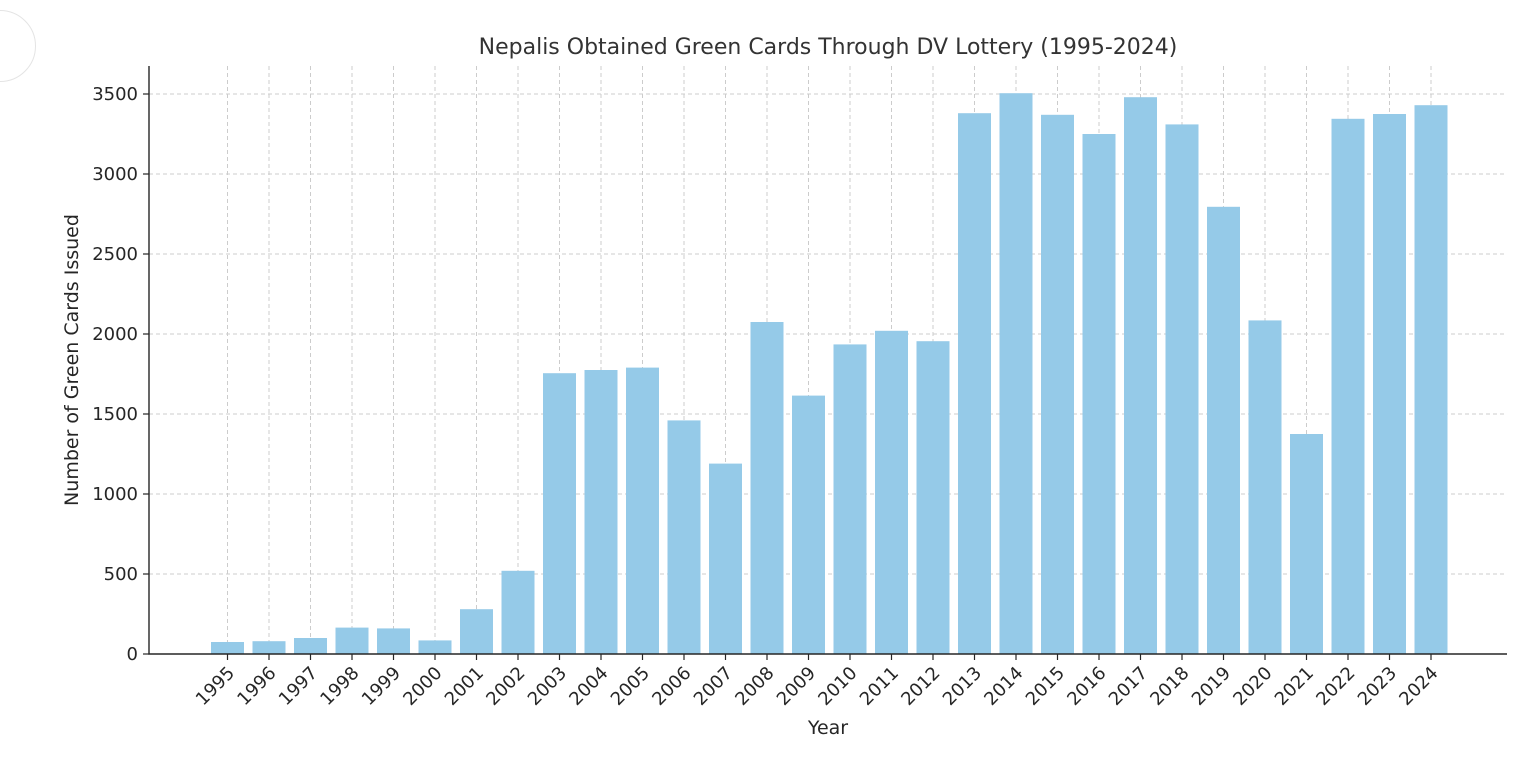 This screenshot has height=762, width=1536. Describe the element at coordinates (1182, 389) in the screenshot. I see `bar-2018` at that location.